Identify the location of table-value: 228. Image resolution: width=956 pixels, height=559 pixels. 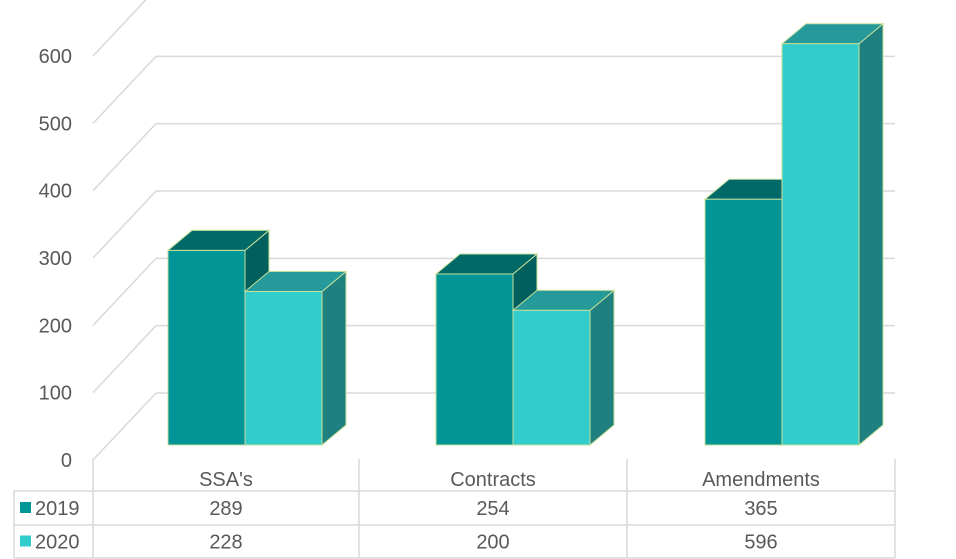
(225, 543).